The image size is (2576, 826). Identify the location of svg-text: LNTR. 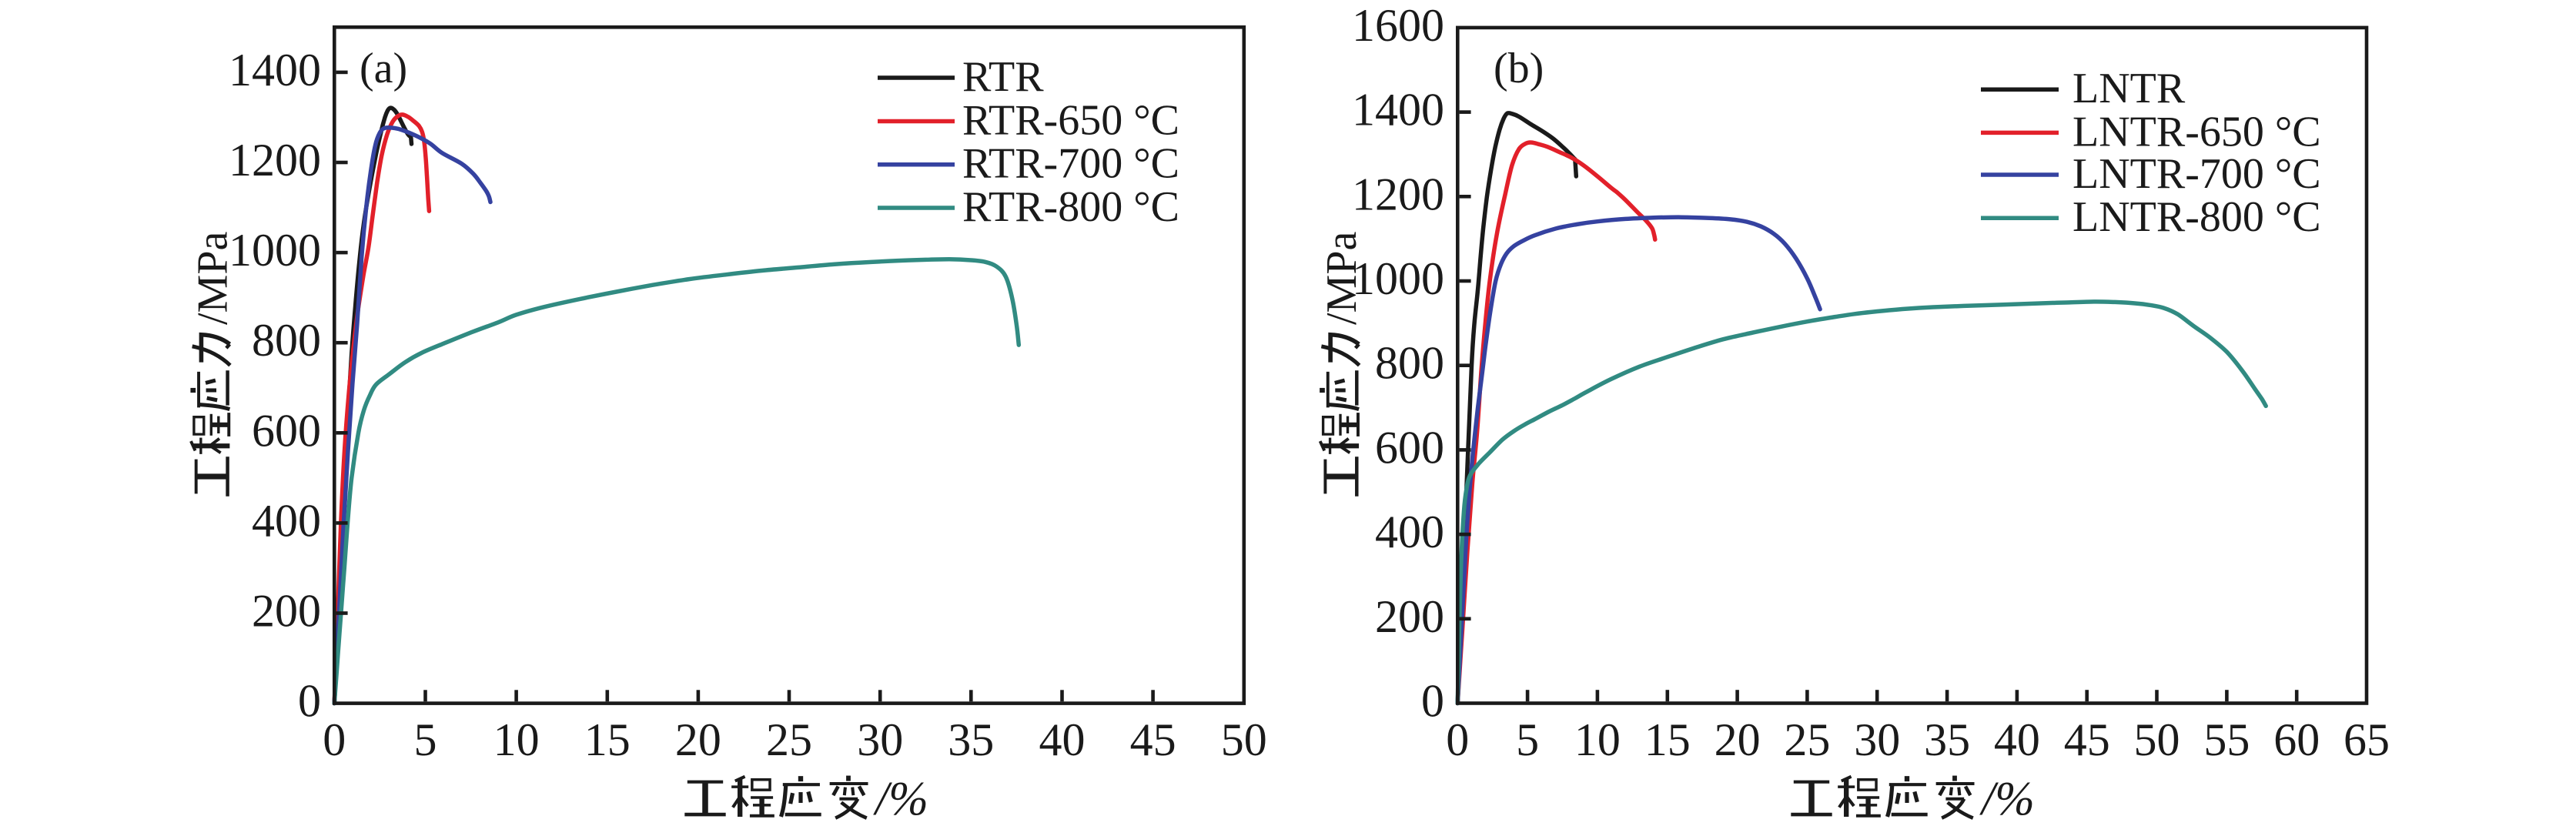
(2130, 88).